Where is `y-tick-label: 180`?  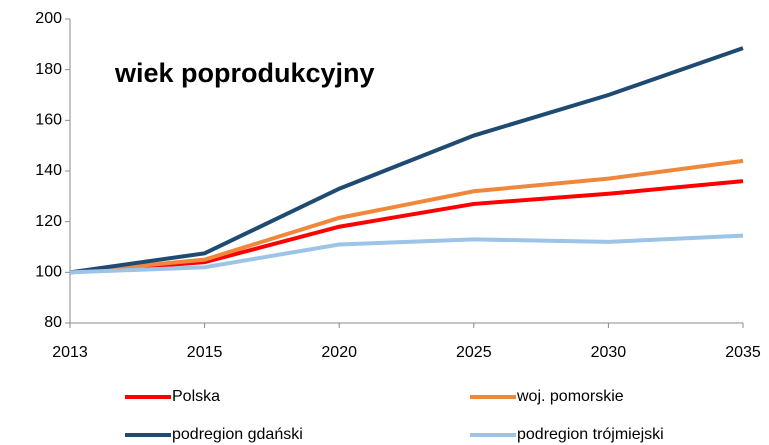 y-tick-label: 180 is located at coordinates (48, 69).